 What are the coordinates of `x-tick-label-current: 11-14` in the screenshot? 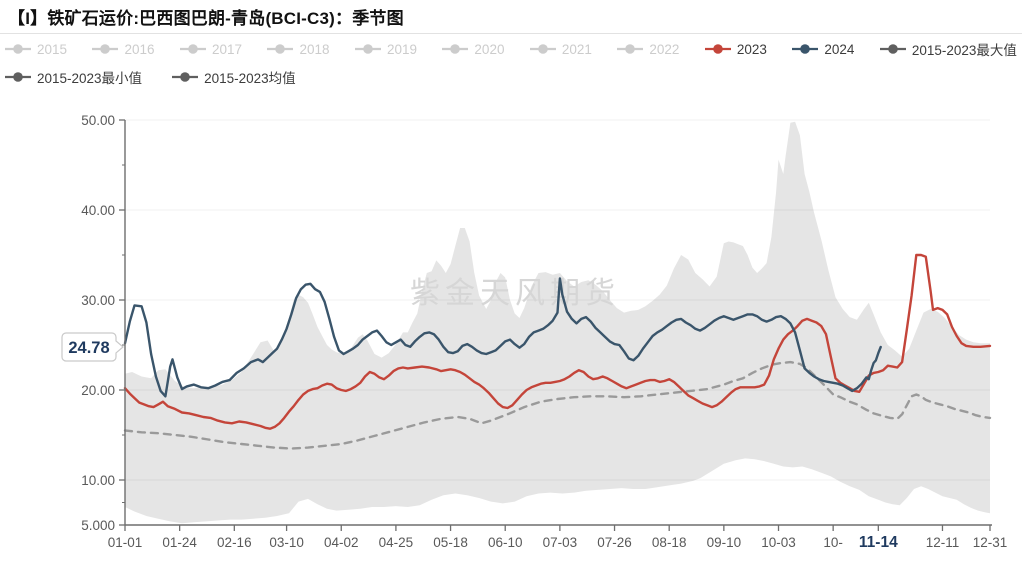 It's located at (878, 542).